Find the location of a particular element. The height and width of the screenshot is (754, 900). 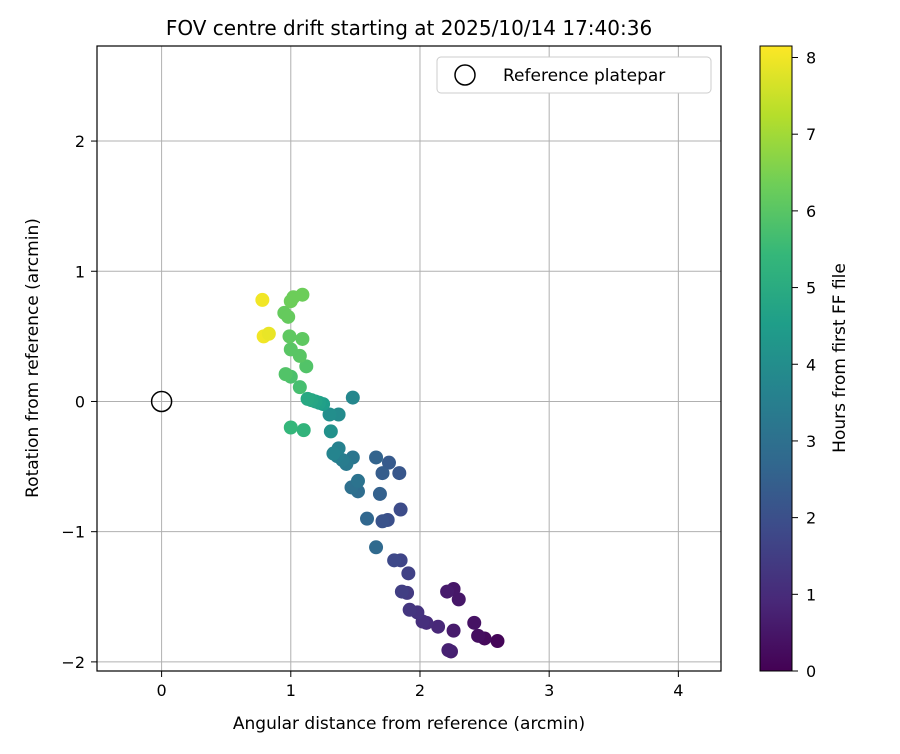

y-tick-label: −1 is located at coordinates (73, 532).